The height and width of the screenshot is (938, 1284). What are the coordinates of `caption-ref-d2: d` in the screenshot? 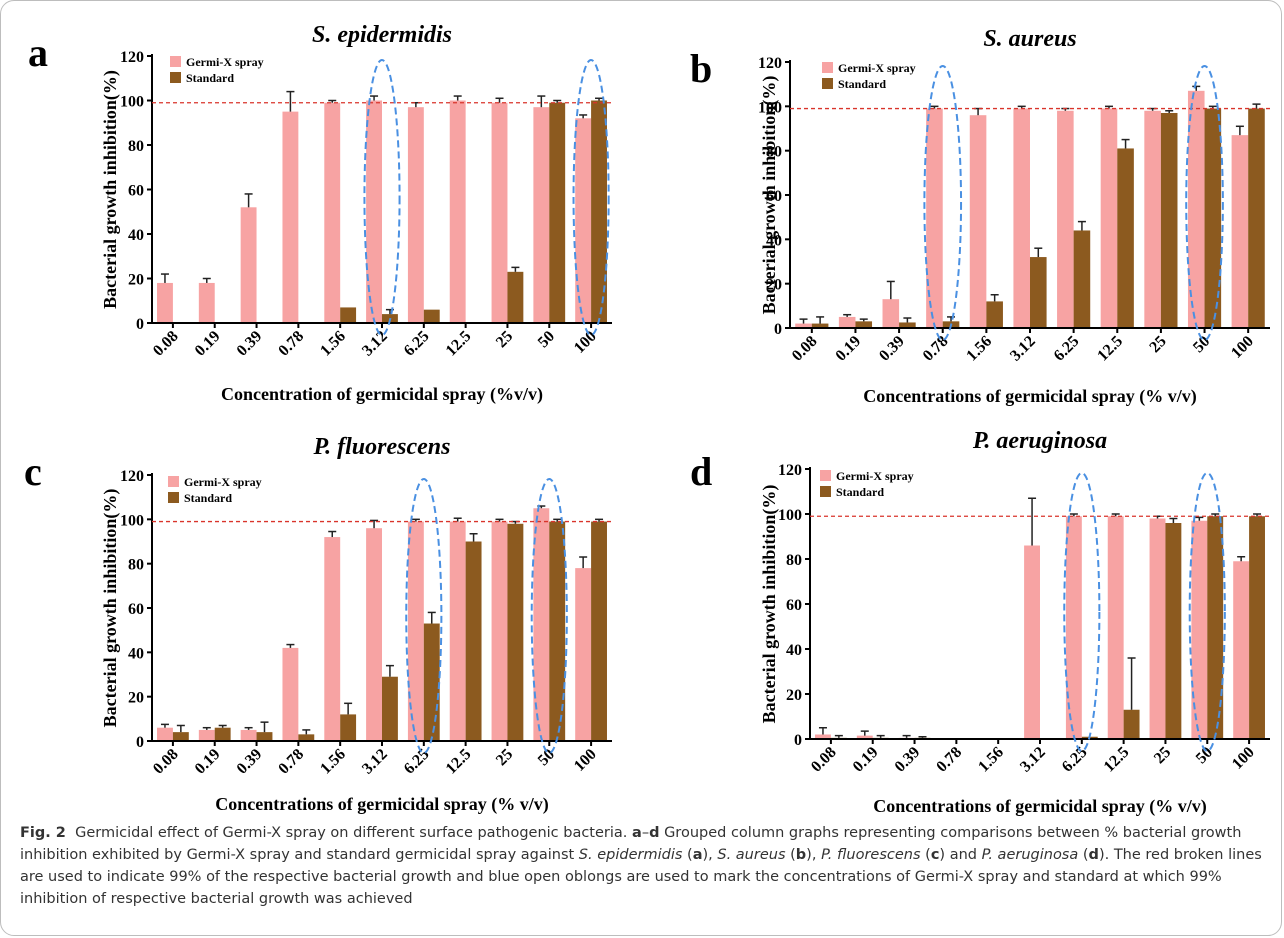 It's located at (1093, 855).